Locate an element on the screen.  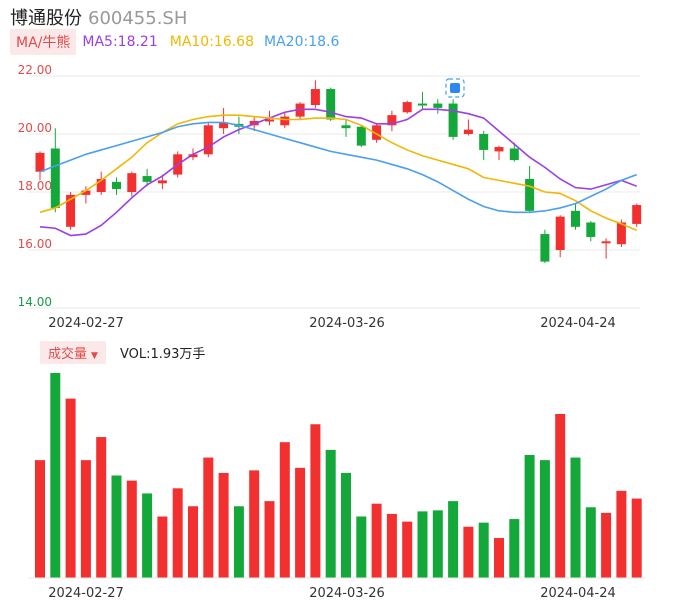
y-tick-label: 14.00 is located at coordinates (35, 302).